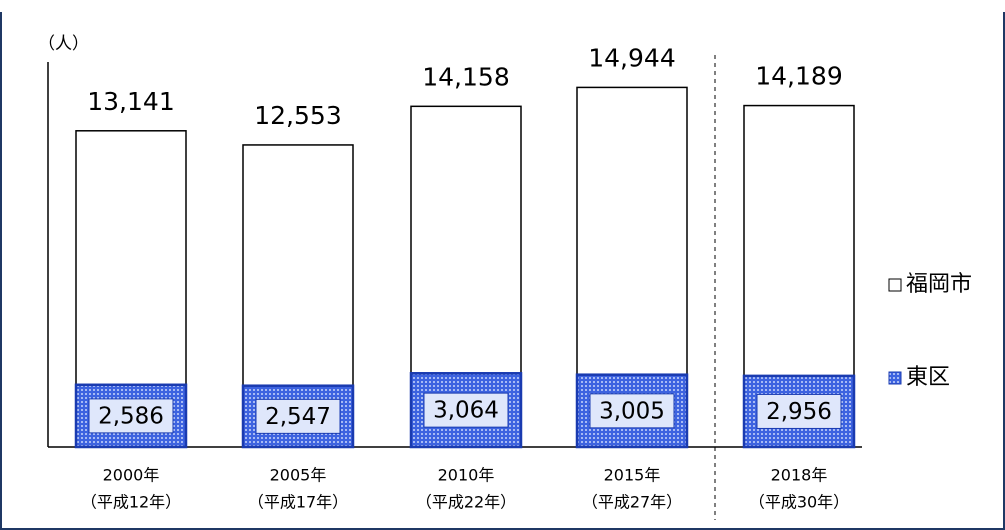 The image size is (1005, 530). I want to click on legend-label: 福岡市, so click(939, 284).